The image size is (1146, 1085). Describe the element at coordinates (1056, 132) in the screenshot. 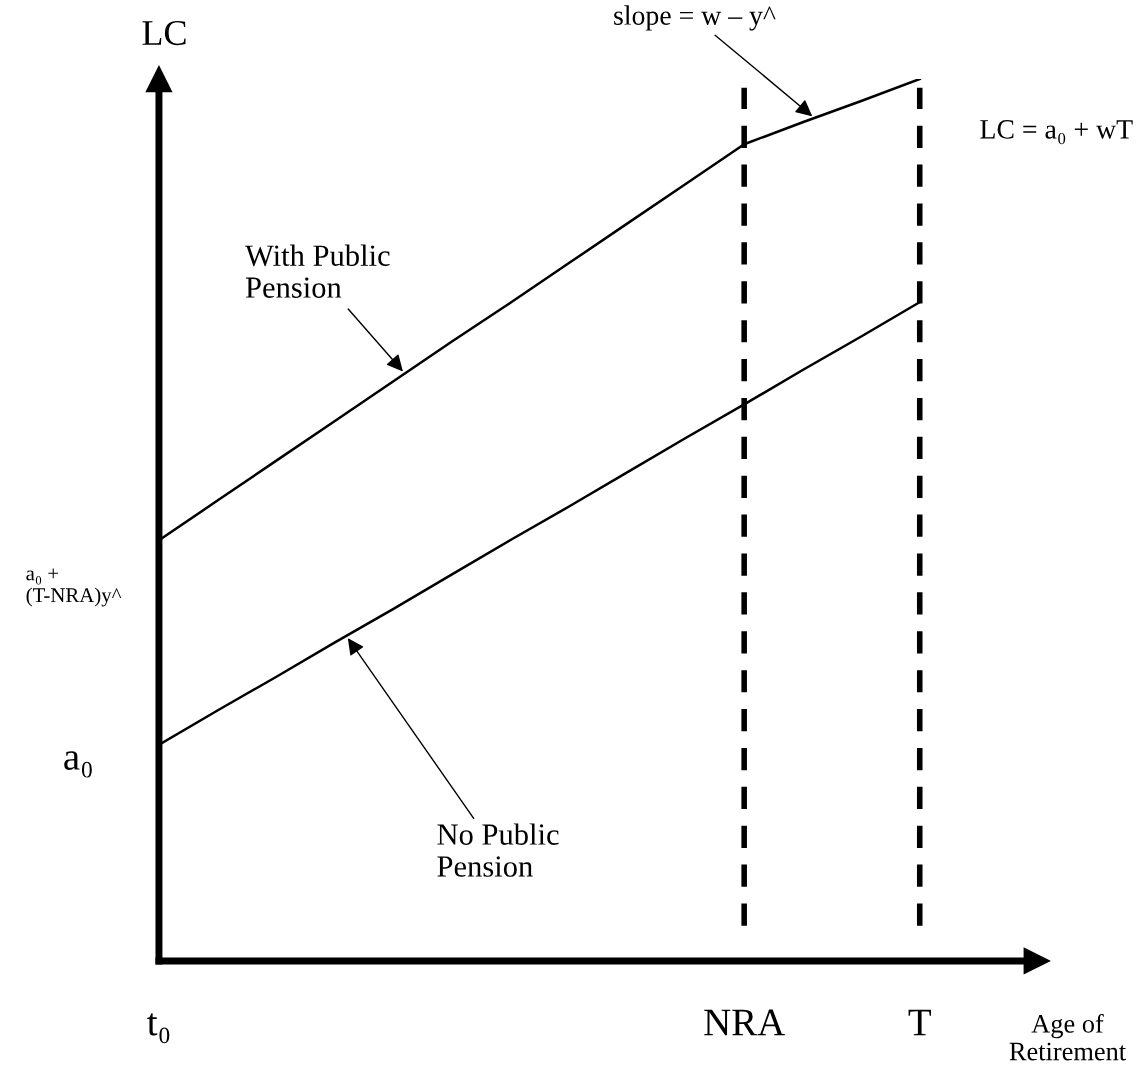

I see `text: LC = a₀ + wT` at that location.